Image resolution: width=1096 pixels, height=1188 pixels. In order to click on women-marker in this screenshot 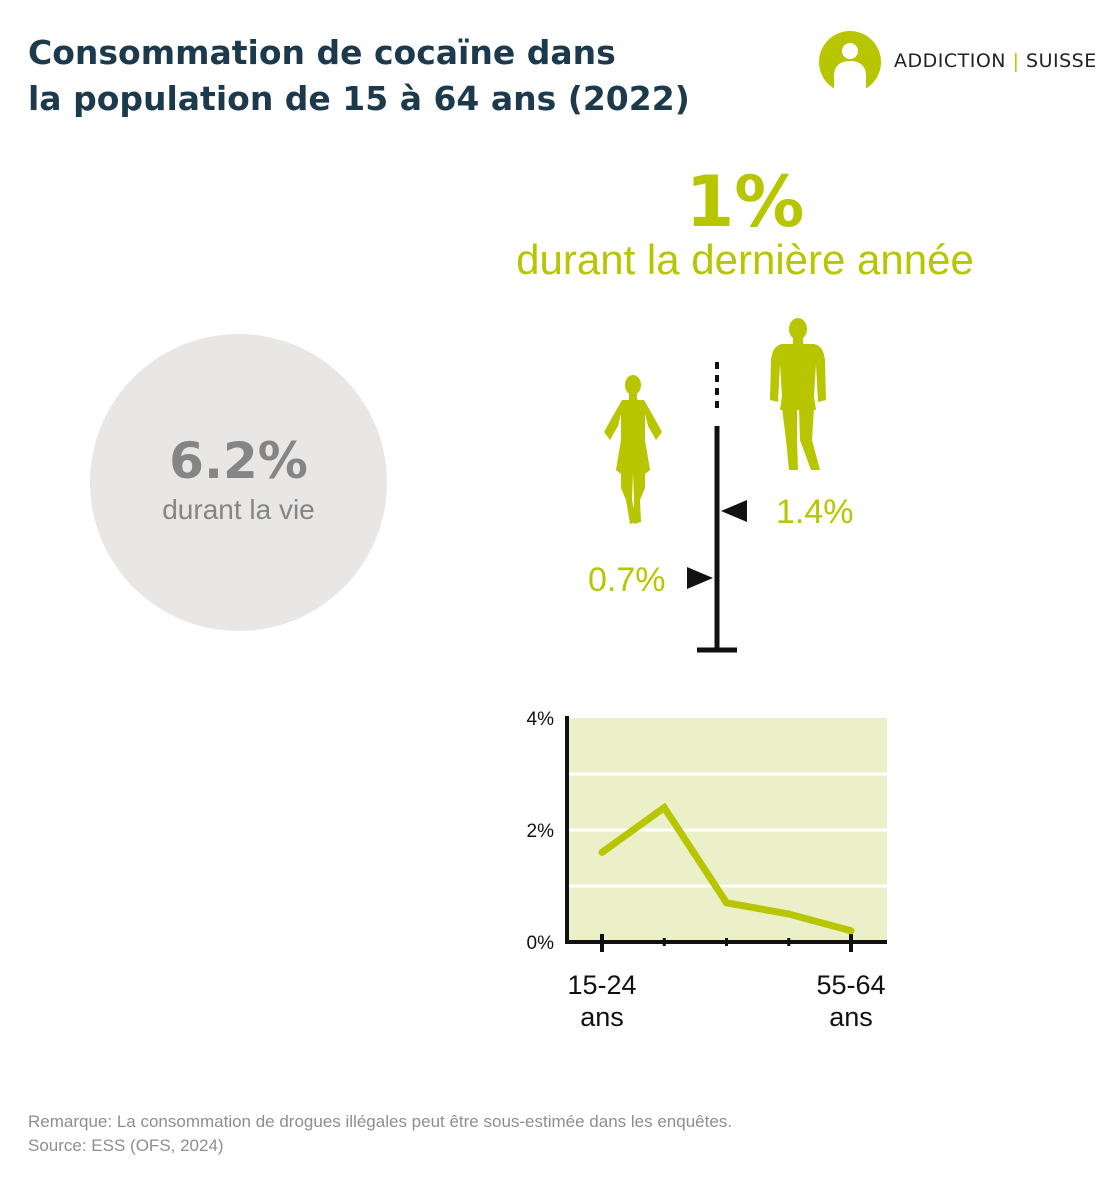, I will do `click(700, 578)`.